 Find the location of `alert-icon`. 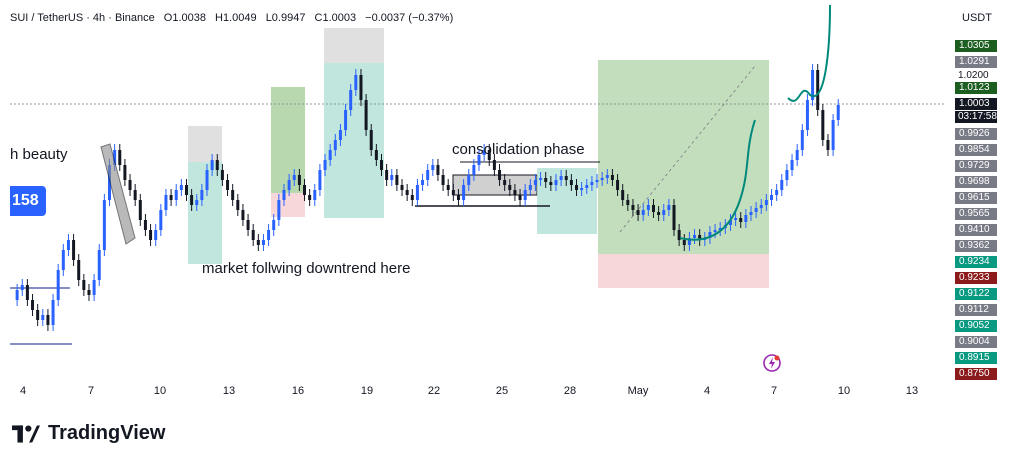

alert-icon is located at coordinates (772, 363).